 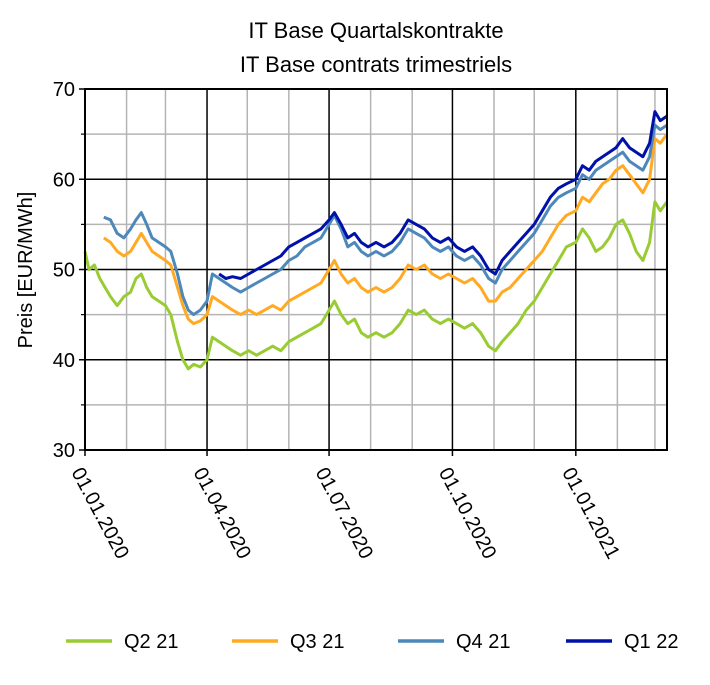 I want to click on x-tick-label: 01.07.2020, so click(x=344, y=513).